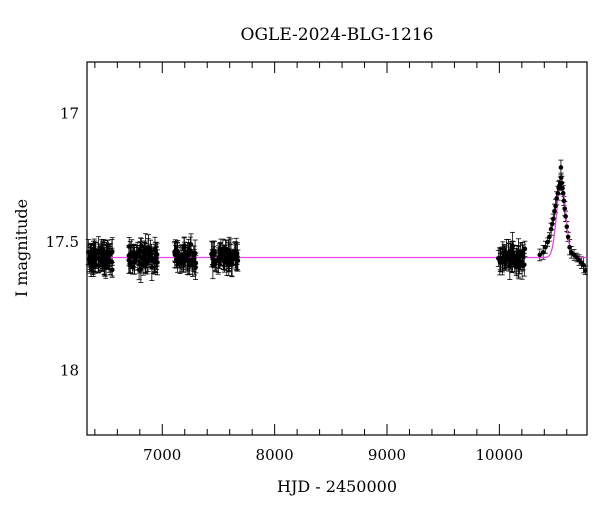  Describe the element at coordinates (69, 113) in the screenshot. I see `y-tick-label: 17` at that location.